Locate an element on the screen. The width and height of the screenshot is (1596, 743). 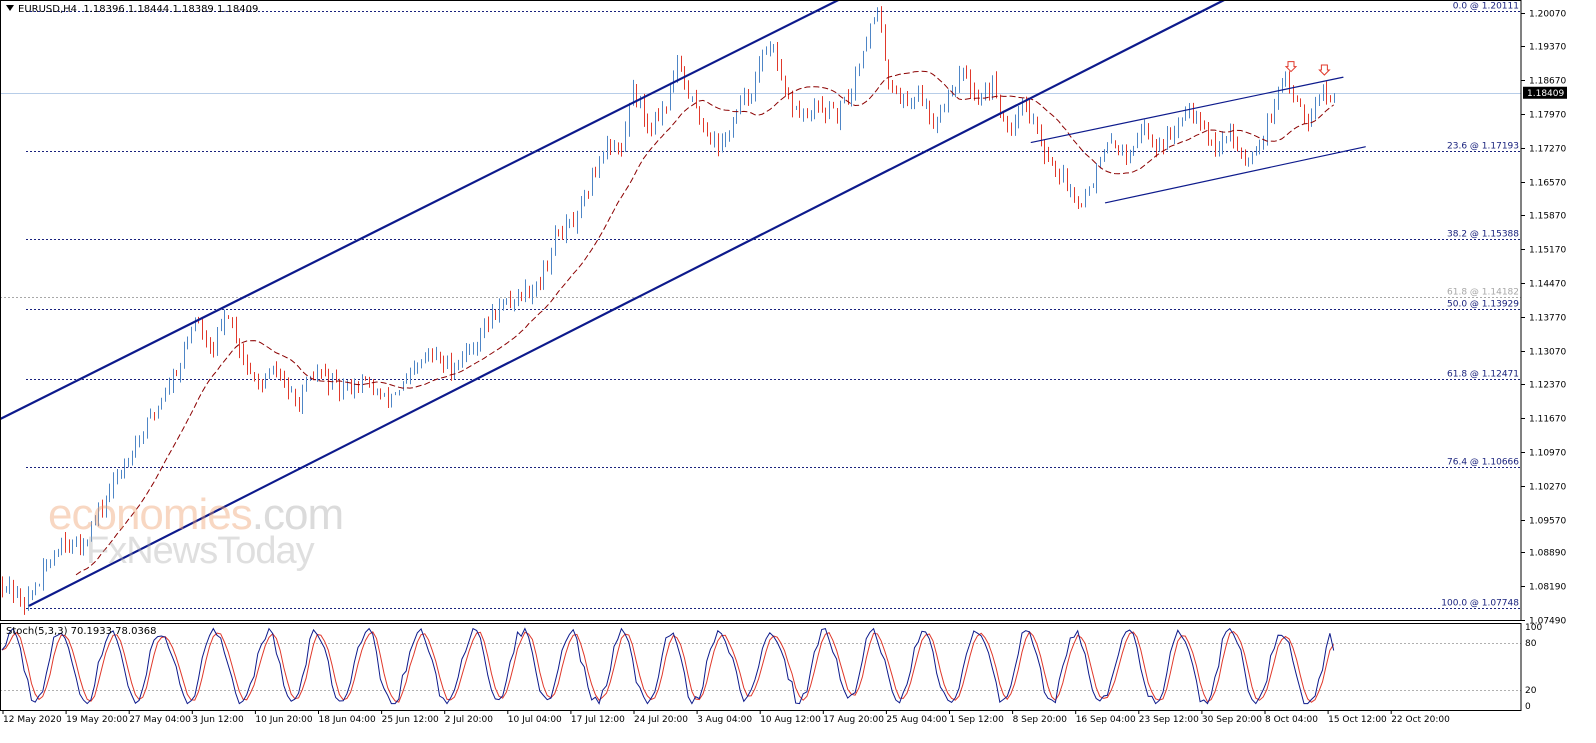
fib-level-label: 0.0 @ 1.20111 is located at coordinates (1486, 7).